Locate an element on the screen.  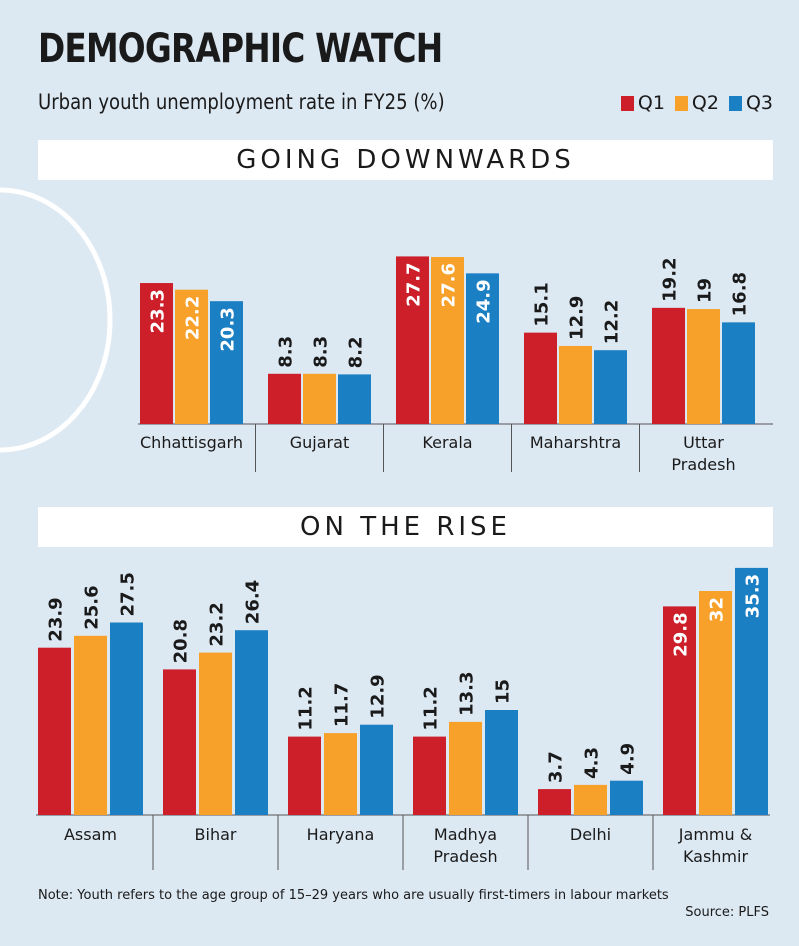
bar-assam-q2 is located at coordinates (90, 725).